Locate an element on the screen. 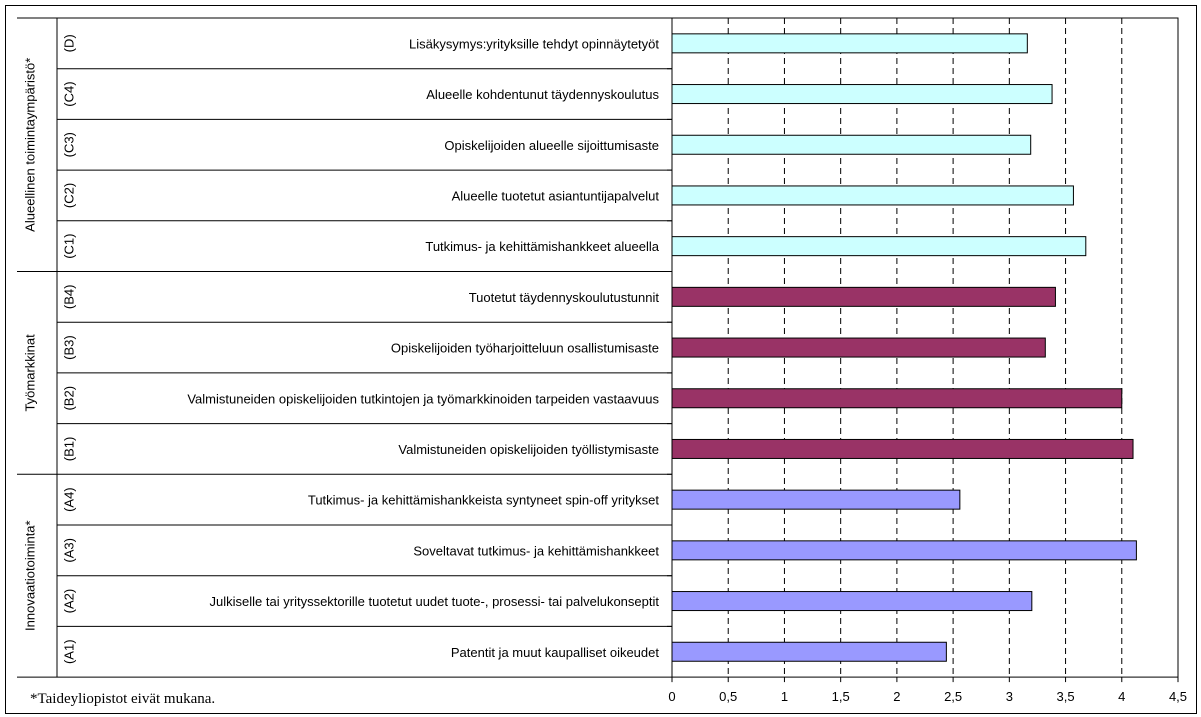 The width and height of the screenshot is (1201, 717). x-tick-label: 3 is located at coordinates (1009, 696).